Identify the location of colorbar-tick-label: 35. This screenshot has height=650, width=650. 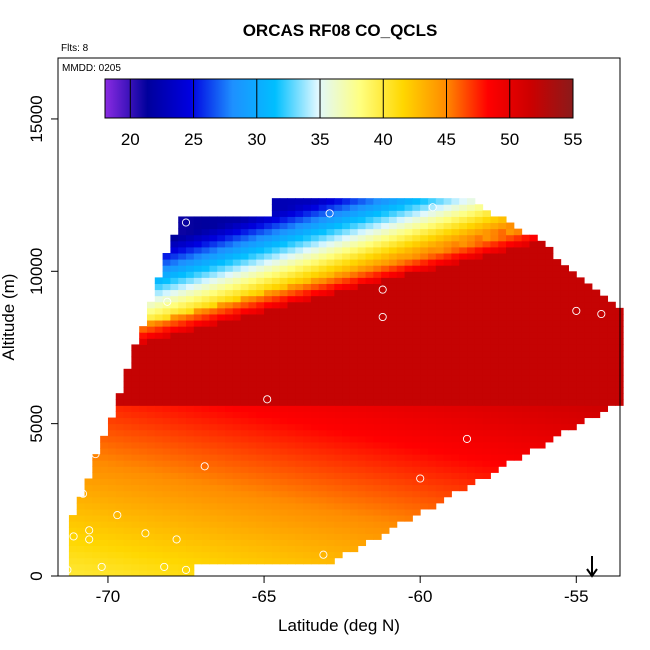
(320, 139).